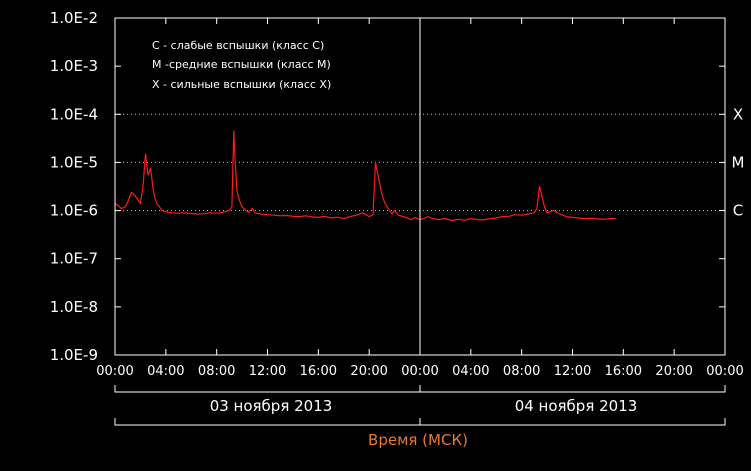  I want to click on legend-item-m: M -средние вспышки (класс M), so click(241, 64).